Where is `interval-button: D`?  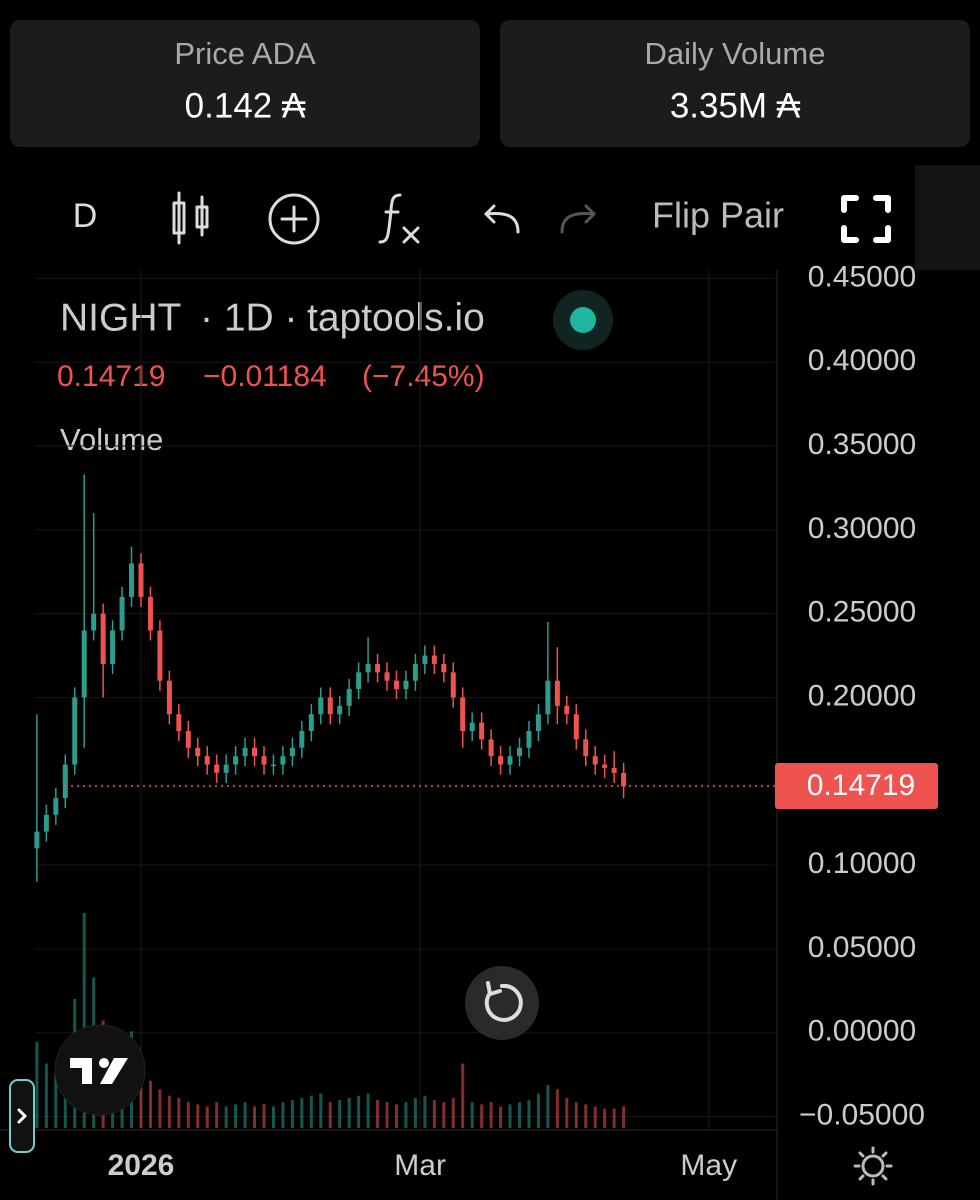
interval-button: D is located at coordinates (85, 216).